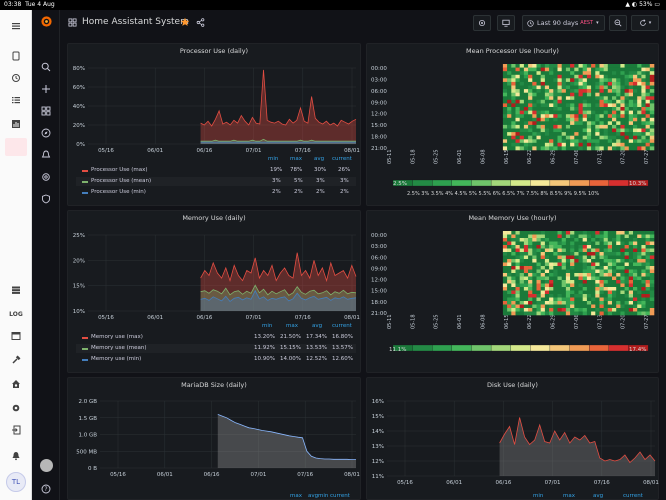  I want to click on sidebar-item-logbook, so click(16, 100).